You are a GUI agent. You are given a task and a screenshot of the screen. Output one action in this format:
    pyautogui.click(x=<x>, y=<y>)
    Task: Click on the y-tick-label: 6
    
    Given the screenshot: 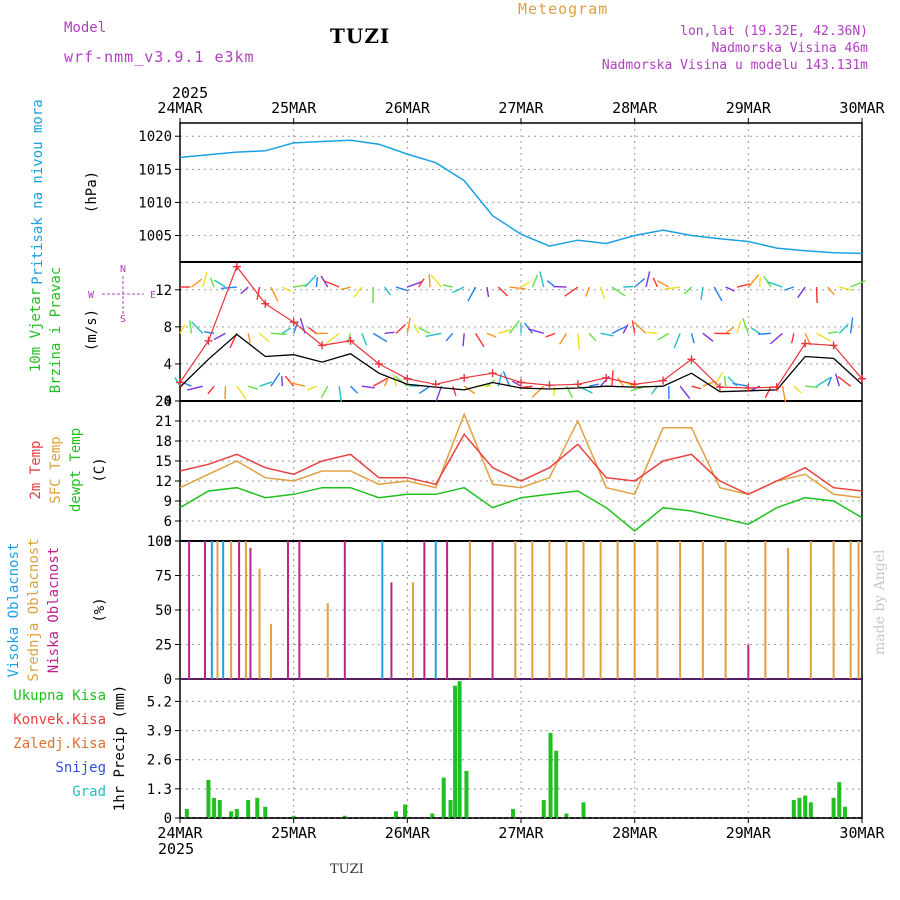 What is the action you would take?
    pyautogui.click(x=168, y=522)
    